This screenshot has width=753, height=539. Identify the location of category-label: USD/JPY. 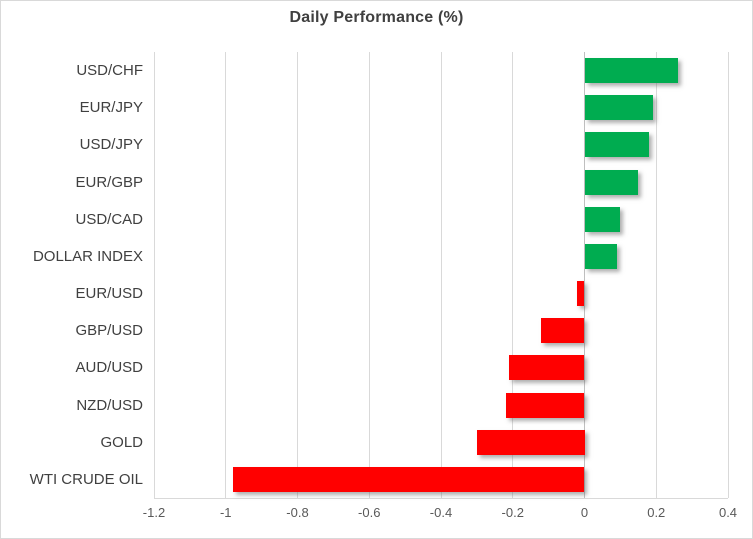
(111, 145).